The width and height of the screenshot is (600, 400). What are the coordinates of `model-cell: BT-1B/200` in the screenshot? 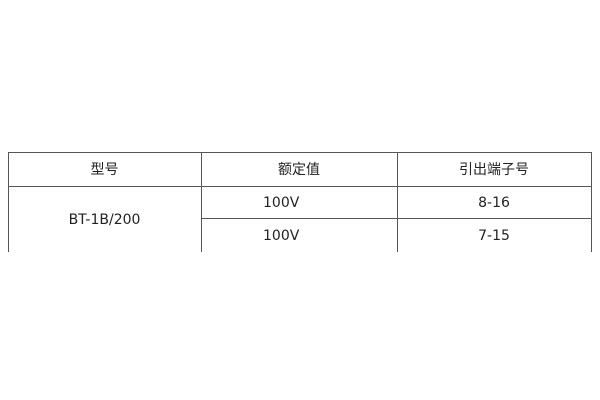 It's located at (104, 219).